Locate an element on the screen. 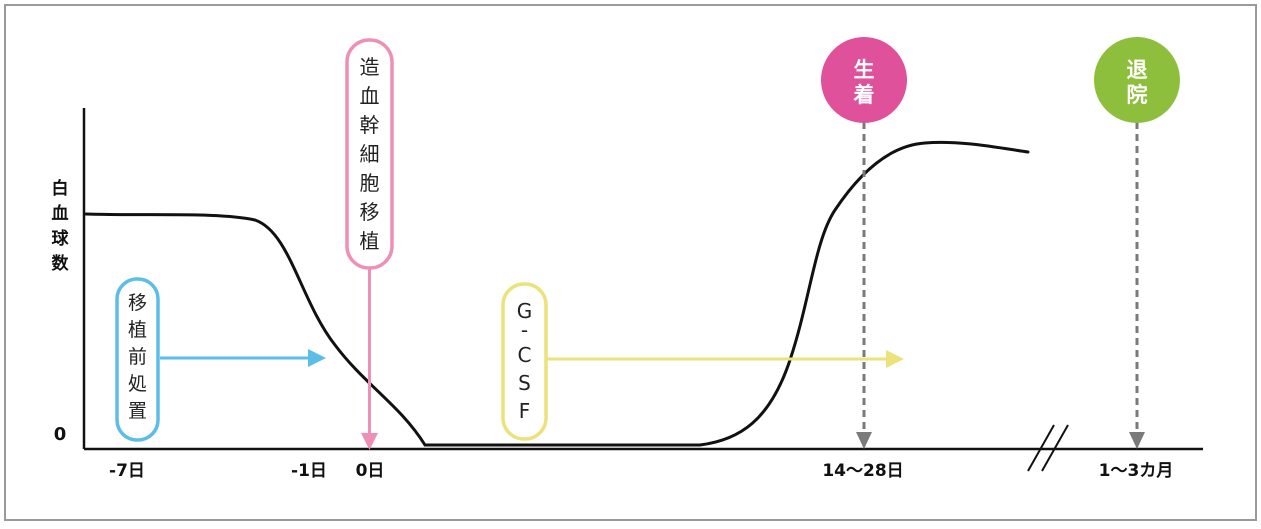  discharge-badge is located at coordinates (1137, 80).